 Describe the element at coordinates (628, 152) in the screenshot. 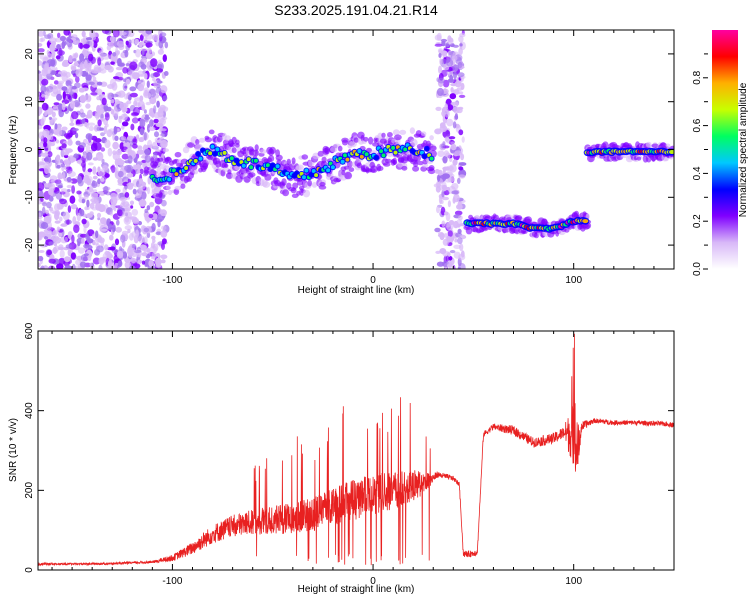

I see `band-signal` at that location.